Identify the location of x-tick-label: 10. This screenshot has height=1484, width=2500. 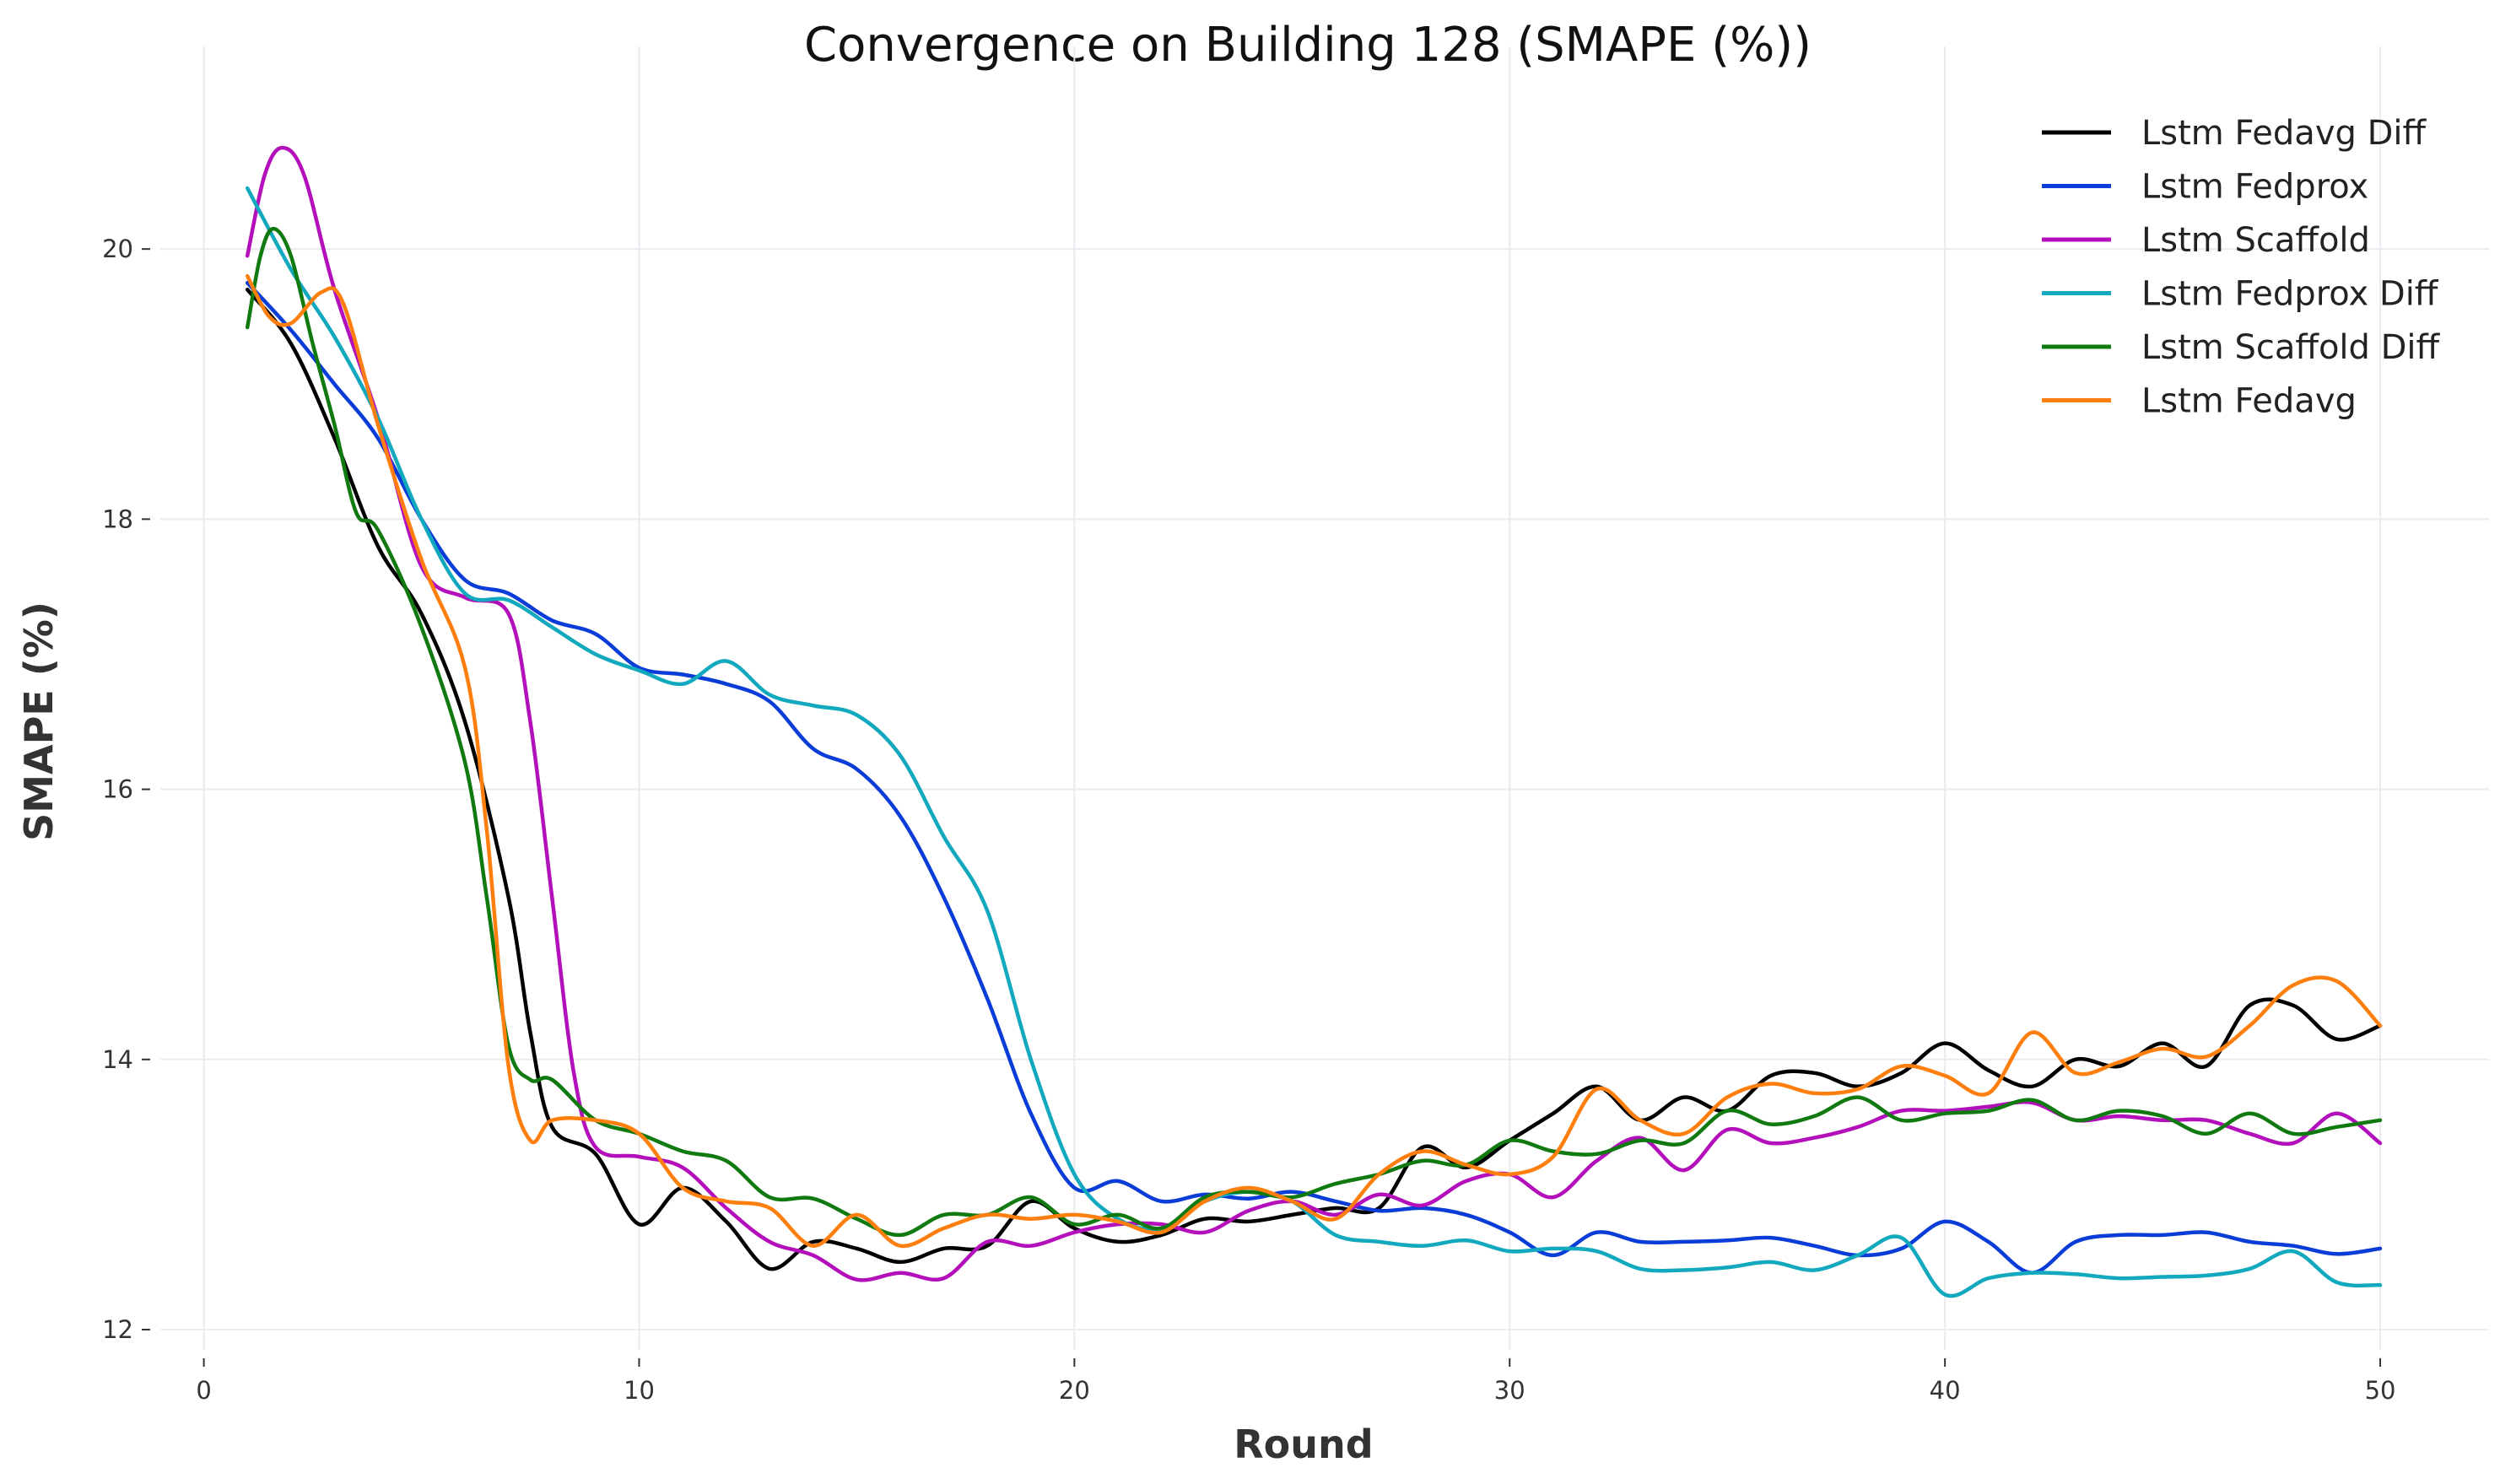
(640, 1390).